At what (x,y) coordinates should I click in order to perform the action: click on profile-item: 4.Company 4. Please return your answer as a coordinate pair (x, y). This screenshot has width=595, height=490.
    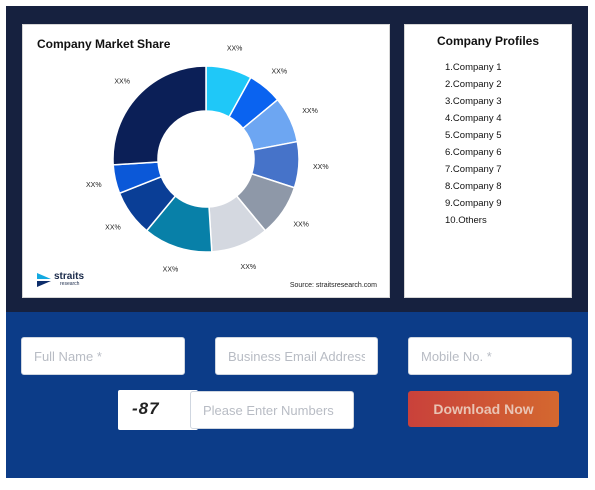
    Looking at the image, I should click on (473, 118).